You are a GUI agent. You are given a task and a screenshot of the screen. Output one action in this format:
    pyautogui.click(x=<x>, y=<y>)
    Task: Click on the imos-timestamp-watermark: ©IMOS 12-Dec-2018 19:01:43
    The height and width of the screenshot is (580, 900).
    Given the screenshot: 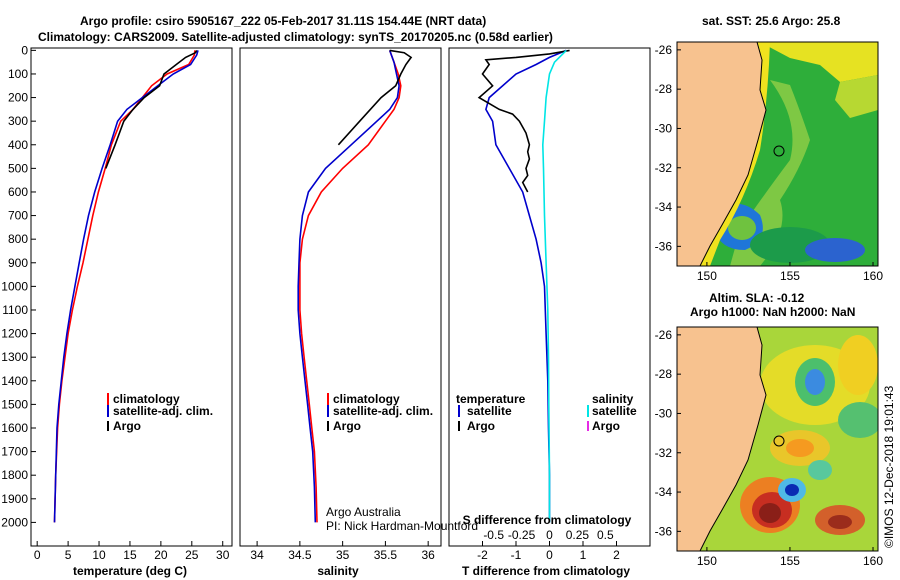 What is the action you would take?
    pyautogui.click(x=889, y=466)
    